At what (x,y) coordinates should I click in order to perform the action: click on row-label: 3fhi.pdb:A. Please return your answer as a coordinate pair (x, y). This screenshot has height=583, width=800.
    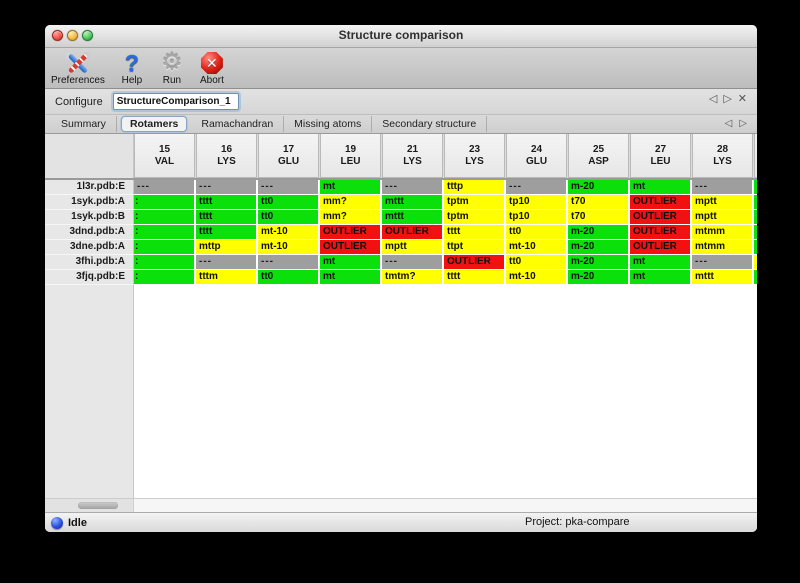
    Looking at the image, I should click on (89, 262).